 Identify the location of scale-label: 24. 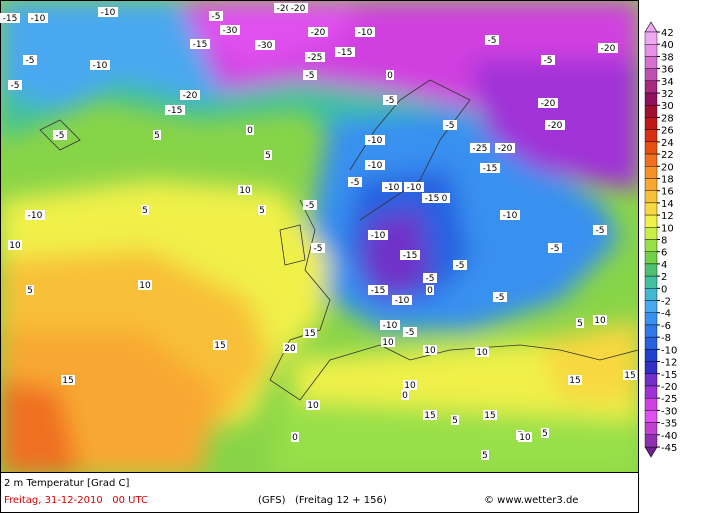
(667, 143).